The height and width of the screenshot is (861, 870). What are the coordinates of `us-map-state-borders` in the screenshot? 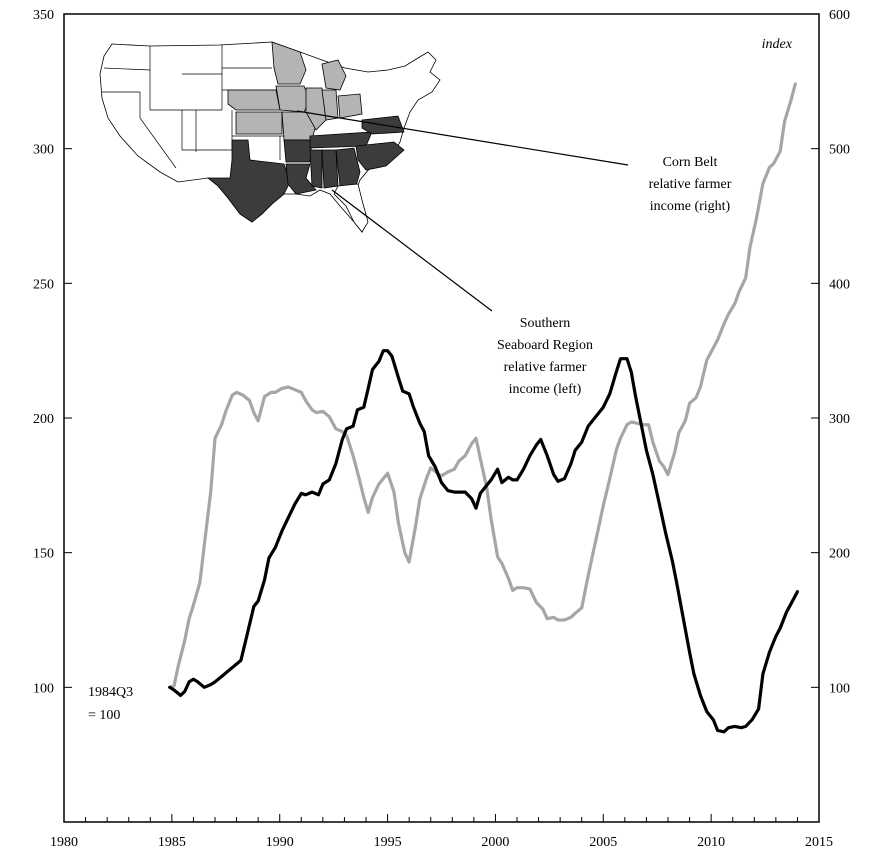 It's located at (201, 107).